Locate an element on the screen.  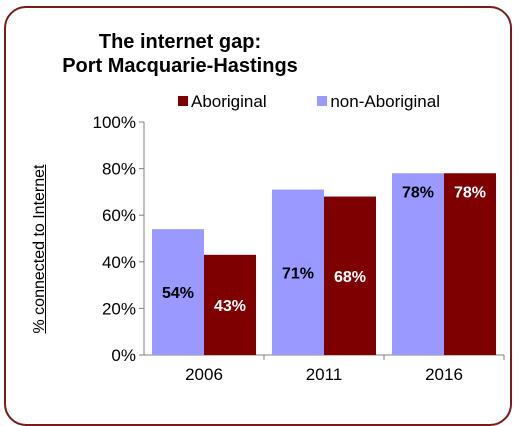
chart-title-line-1: The internet gap: is located at coordinates (180, 42).